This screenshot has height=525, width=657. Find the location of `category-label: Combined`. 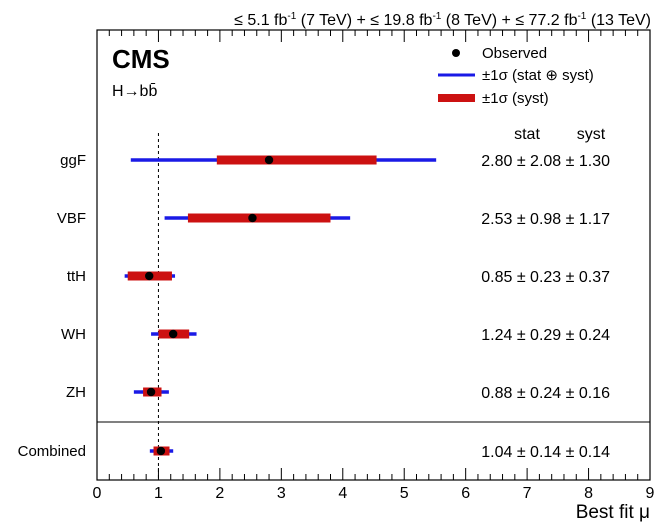

category-label: Combined is located at coordinates (52, 451).